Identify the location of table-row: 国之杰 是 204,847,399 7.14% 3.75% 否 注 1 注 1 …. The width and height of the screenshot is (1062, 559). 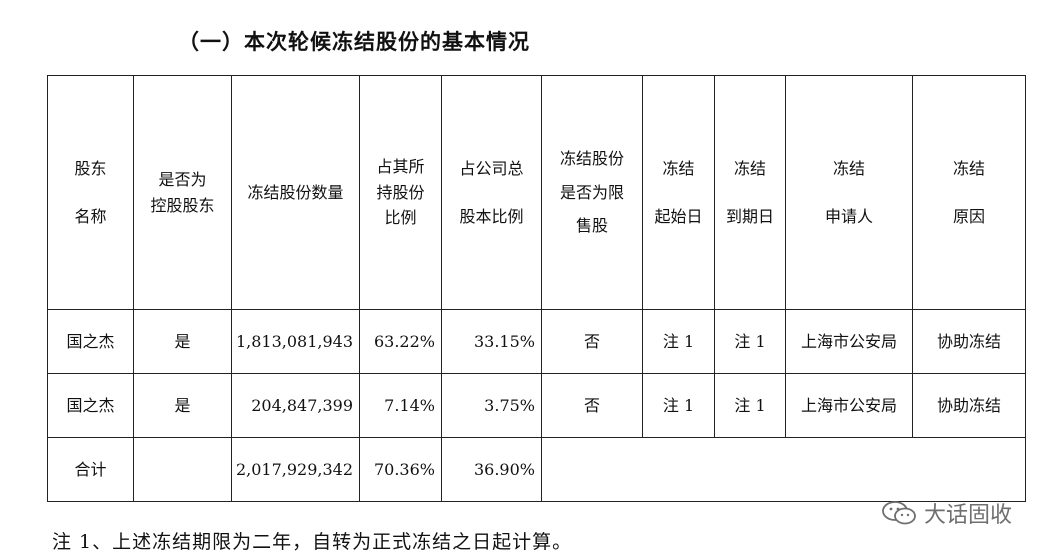
(536, 405).